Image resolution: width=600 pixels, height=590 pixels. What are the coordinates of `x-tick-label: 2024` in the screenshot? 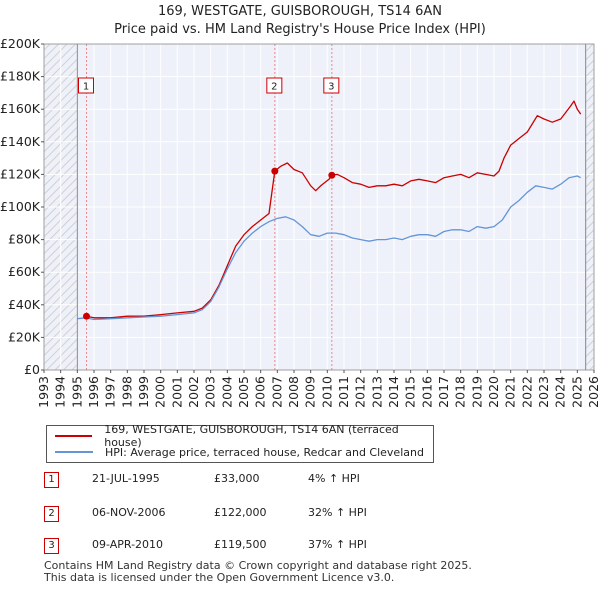 It's located at (560, 392).